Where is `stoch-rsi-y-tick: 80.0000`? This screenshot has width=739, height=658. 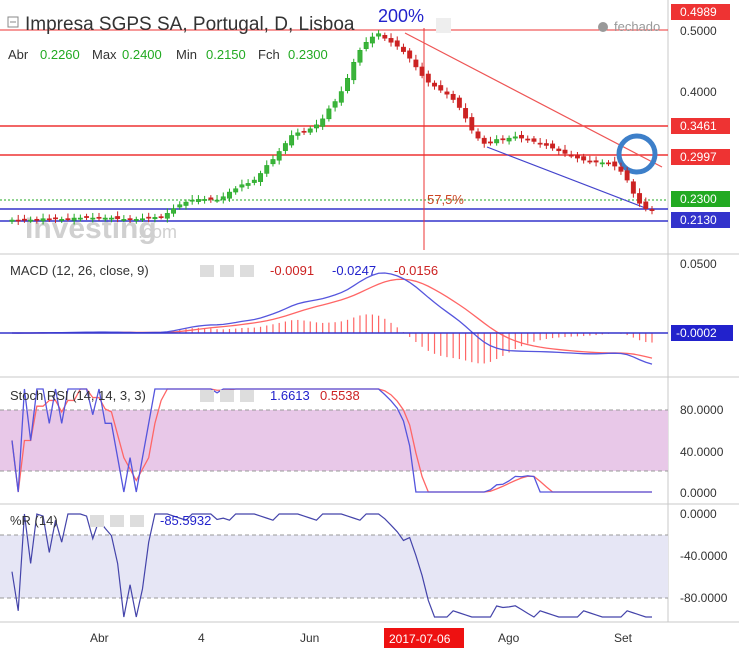 stoch-rsi-y-tick: 80.0000 is located at coordinates (702, 410).